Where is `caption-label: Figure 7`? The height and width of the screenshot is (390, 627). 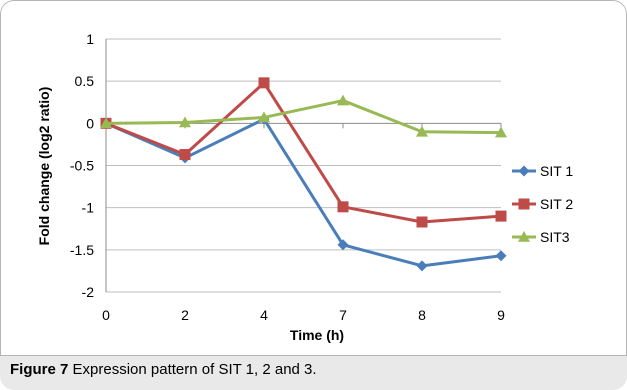 caption-label: Figure 7 is located at coordinates (39, 369).